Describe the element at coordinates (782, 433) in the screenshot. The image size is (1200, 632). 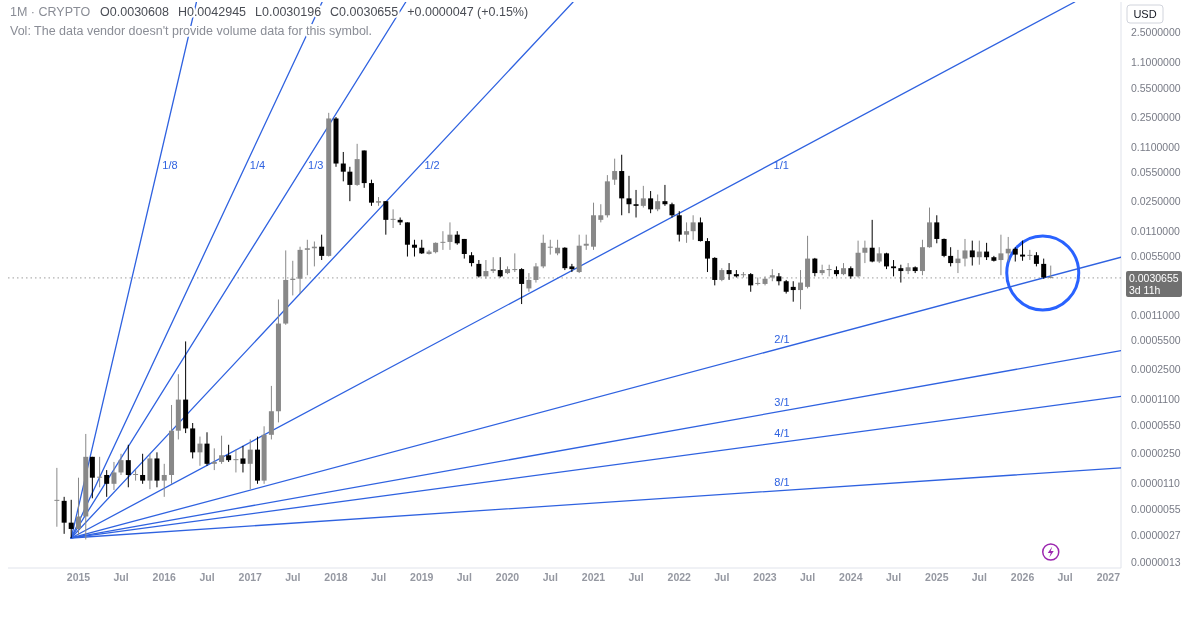
I see `series-label: 4/1` at that location.